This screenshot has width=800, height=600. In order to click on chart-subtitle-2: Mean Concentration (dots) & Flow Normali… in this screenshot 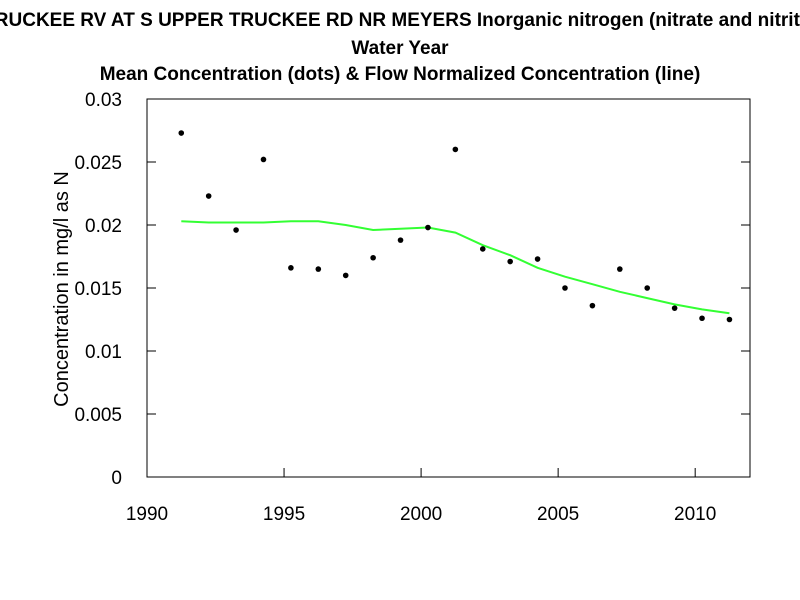, I will do `click(400, 74)`.